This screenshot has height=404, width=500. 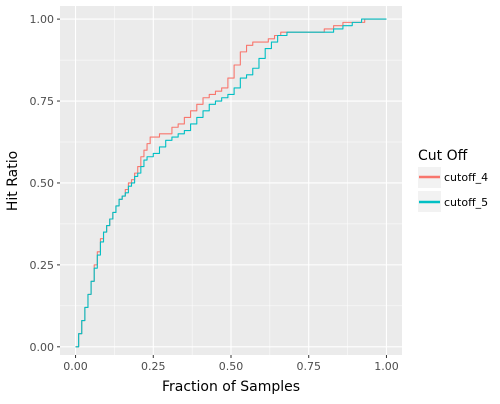 I want to click on x-tick-label: 0.50, so click(x=231, y=366).